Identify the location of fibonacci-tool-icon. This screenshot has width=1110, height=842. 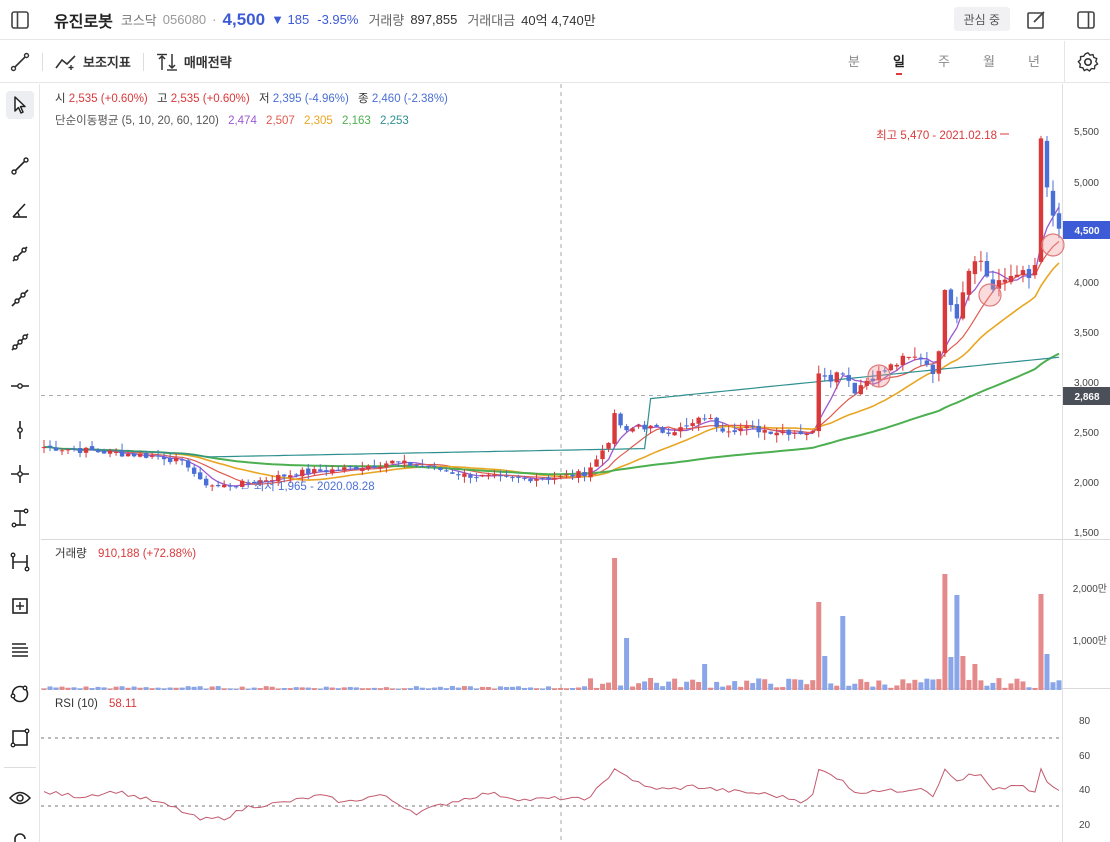
(20, 650).